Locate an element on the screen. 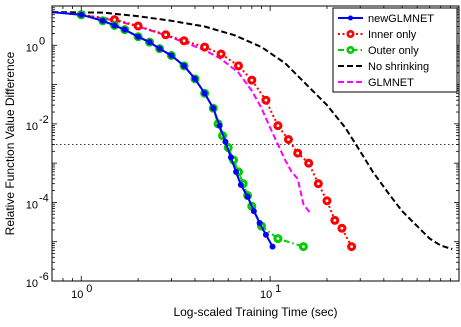 This screenshot has width=461, height=327. y-tick-exponent: -6 is located at coordinates (44, 277).